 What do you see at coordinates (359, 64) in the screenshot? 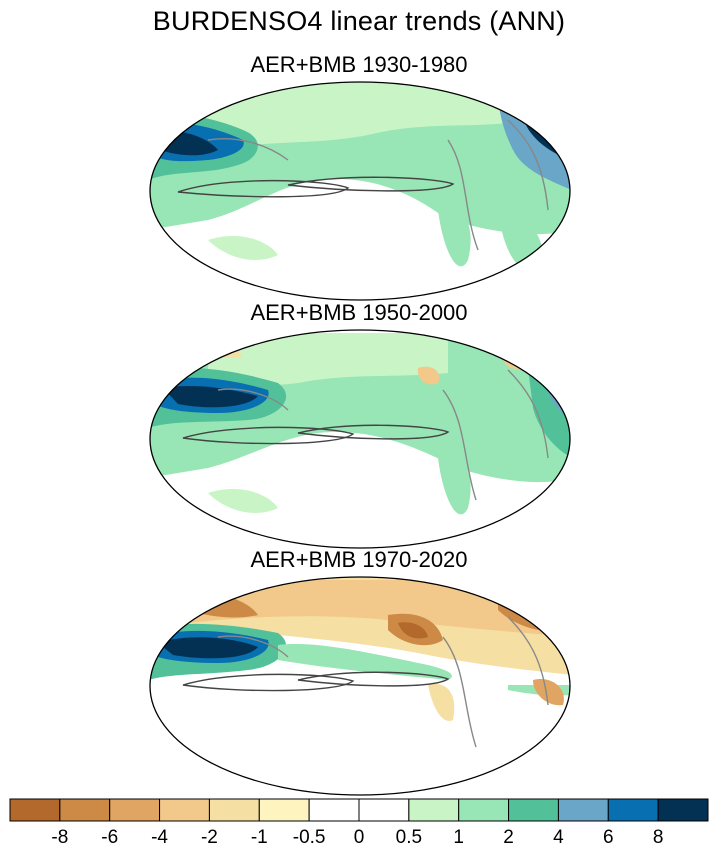
I see `panel-title-1930-1980: AER+BMB 1930-1980` at bounding box center [359, 64].